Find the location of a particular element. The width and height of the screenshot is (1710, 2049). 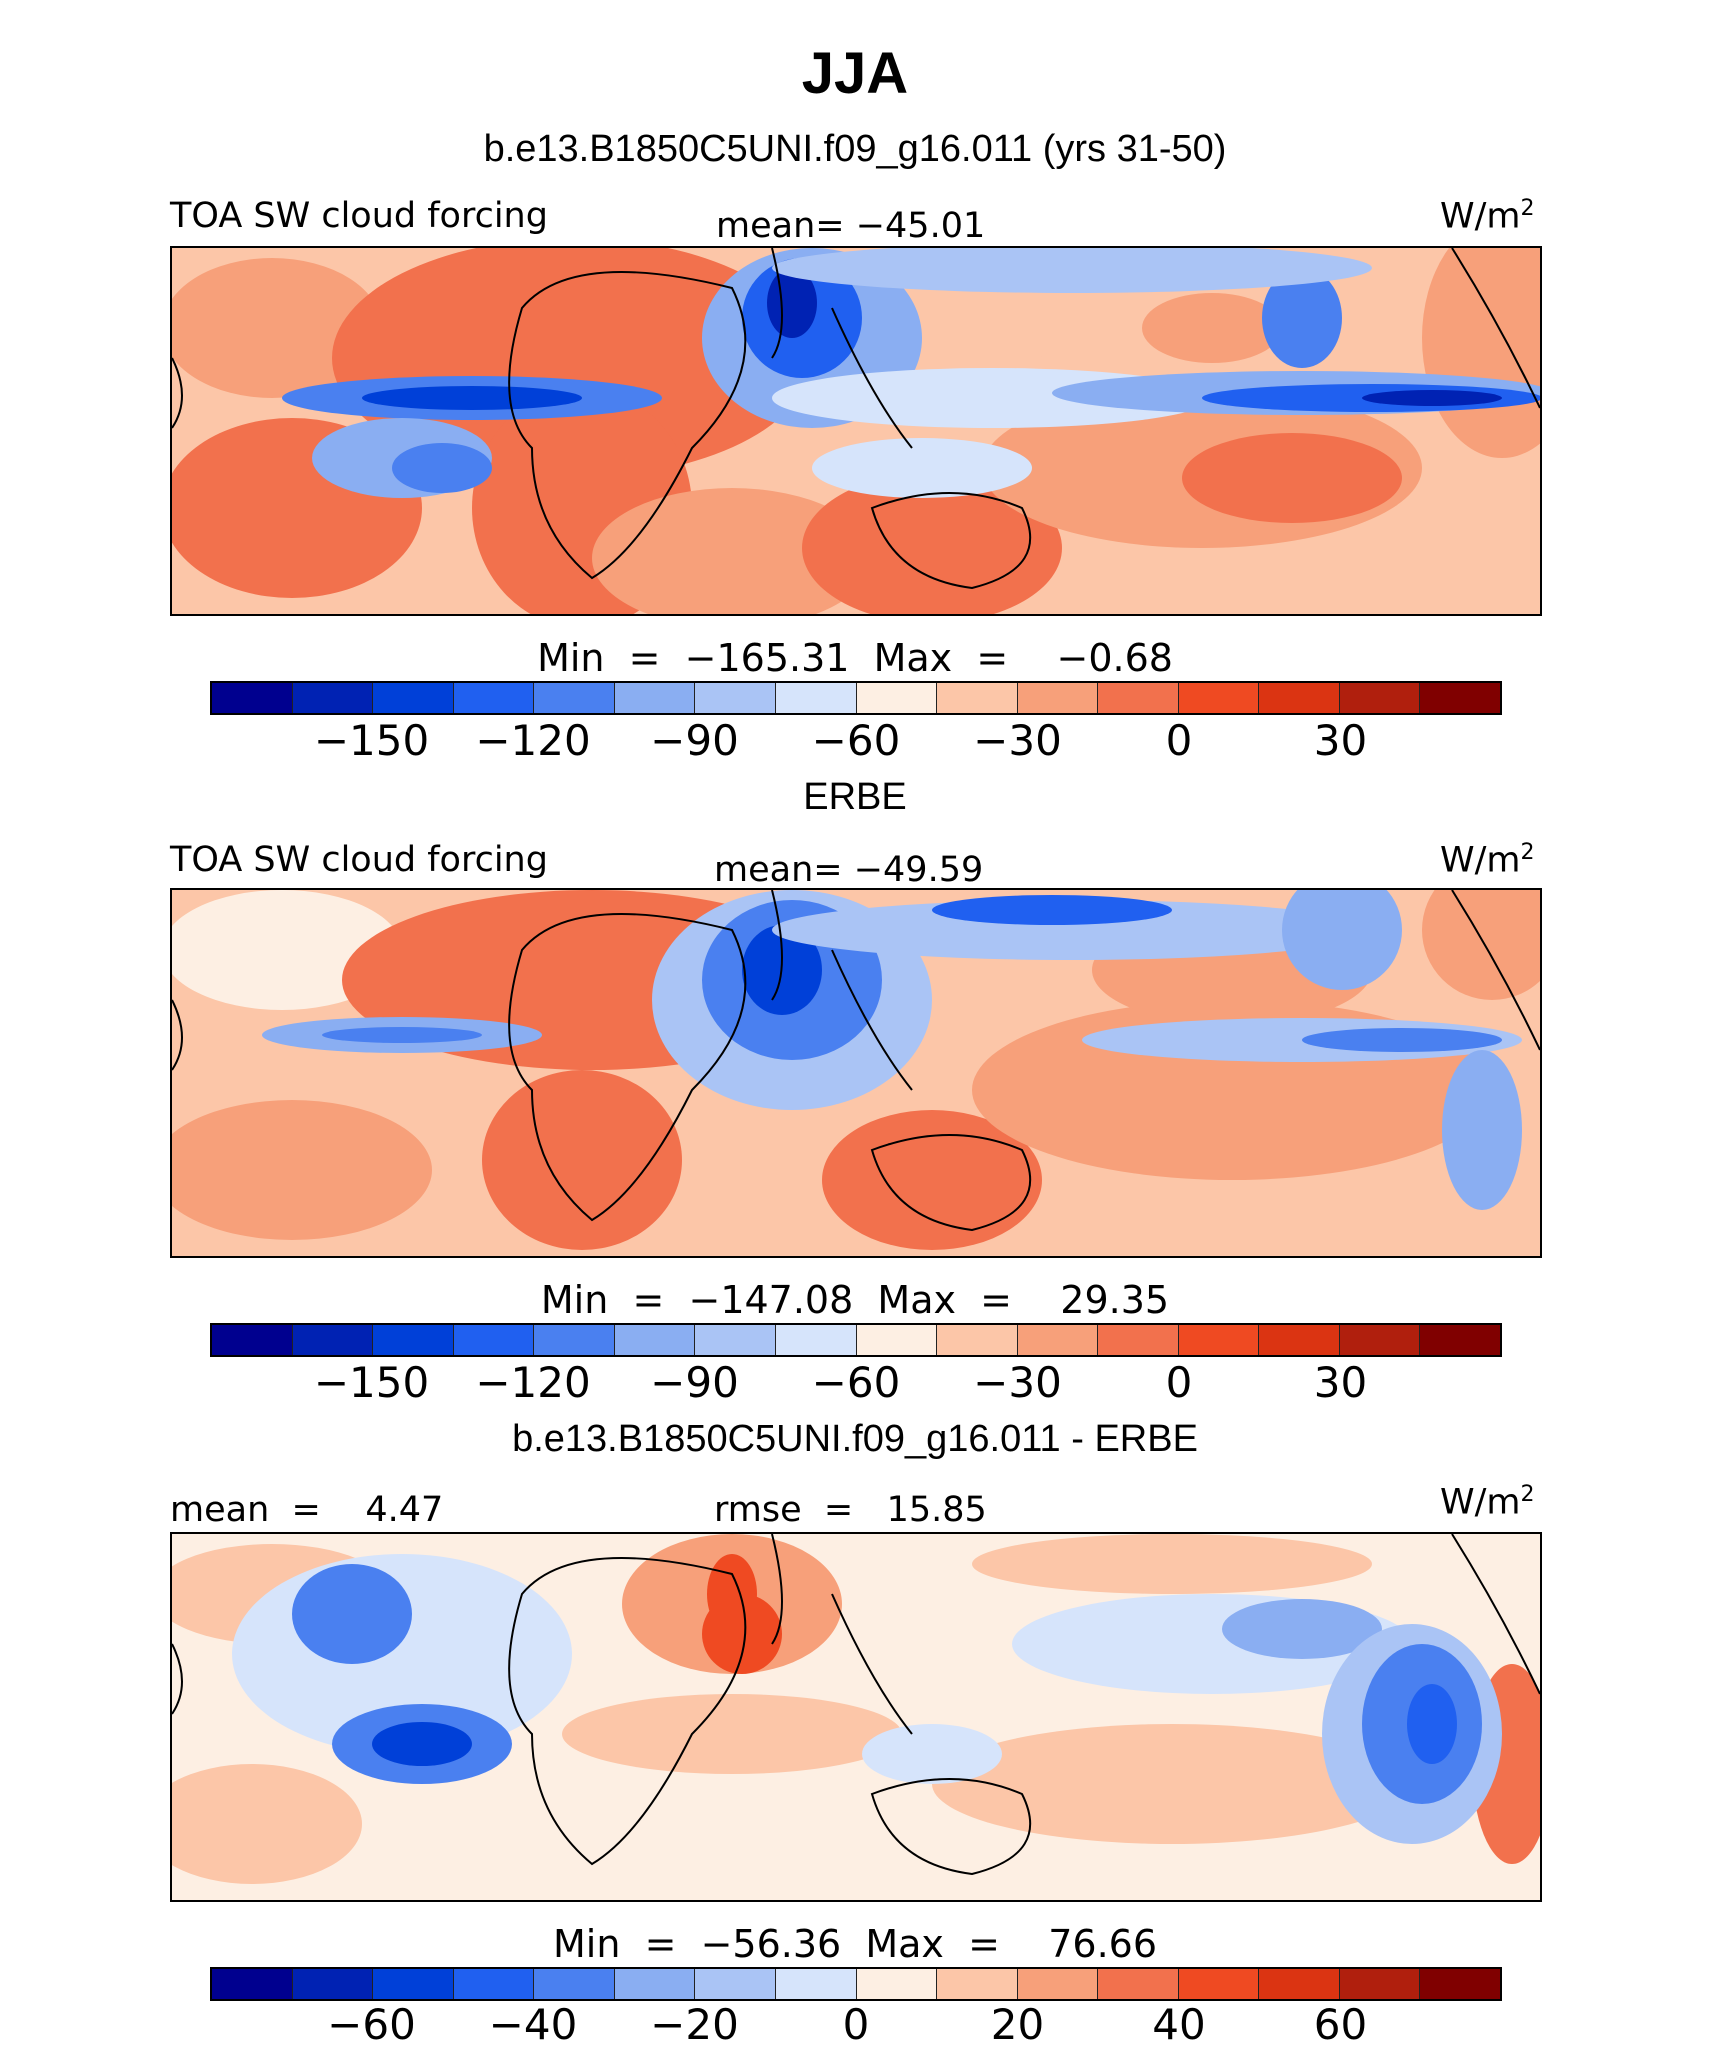

colorbar-tick-label: 60 is located at coordinates (1340, 2024).